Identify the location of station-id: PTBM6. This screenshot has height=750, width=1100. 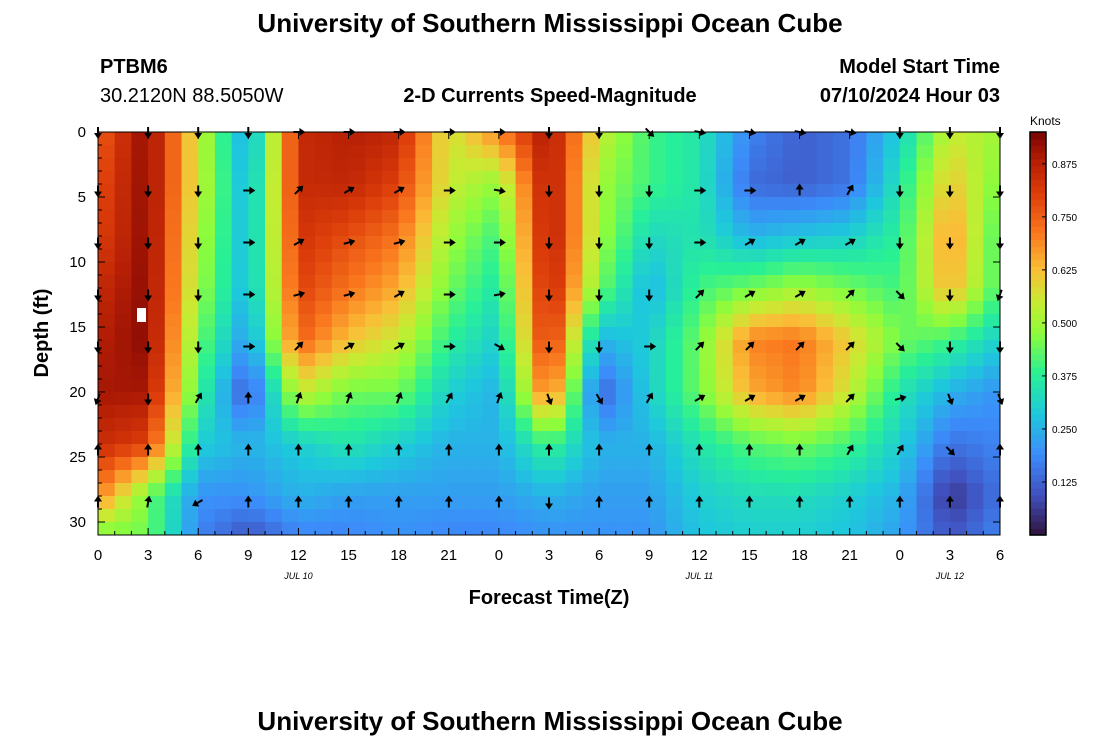
(134, 67).